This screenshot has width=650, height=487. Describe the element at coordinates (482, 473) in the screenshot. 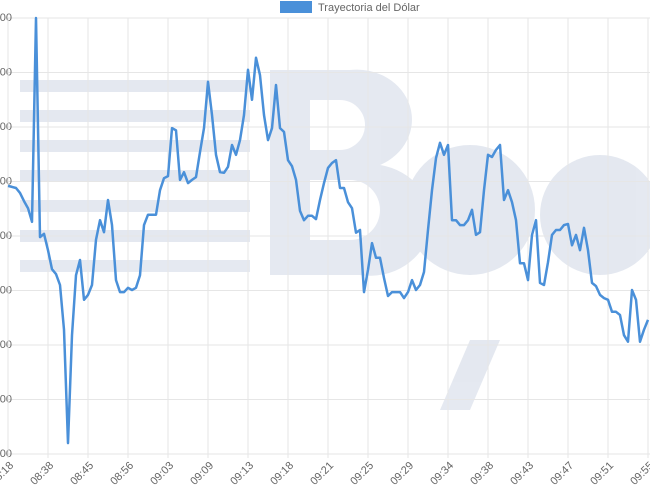

I see `x-tick-label: 09:38` at that location.